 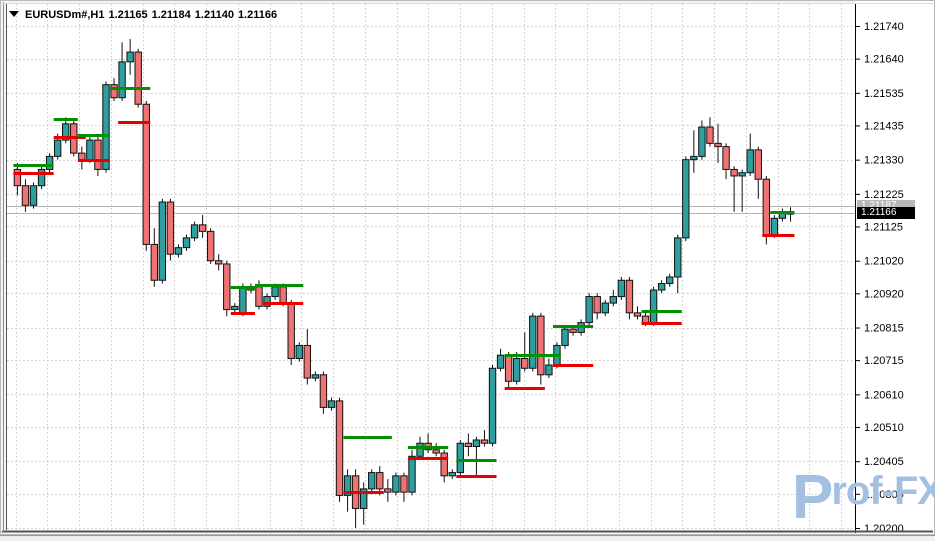 I want to click on y-axis-label: 1.21020, so click(x=884, y=262).